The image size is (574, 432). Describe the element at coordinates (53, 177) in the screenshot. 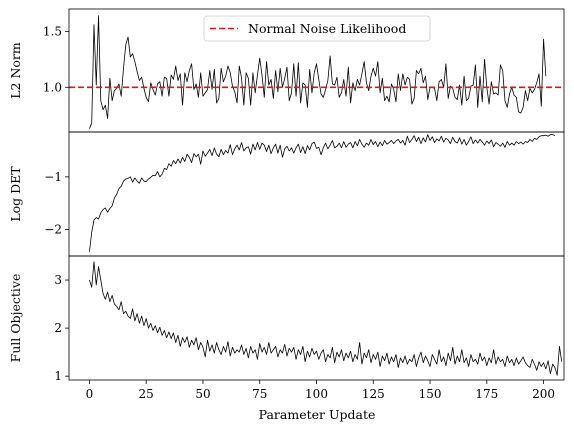

I see `y-tick-label: −1` at that location.